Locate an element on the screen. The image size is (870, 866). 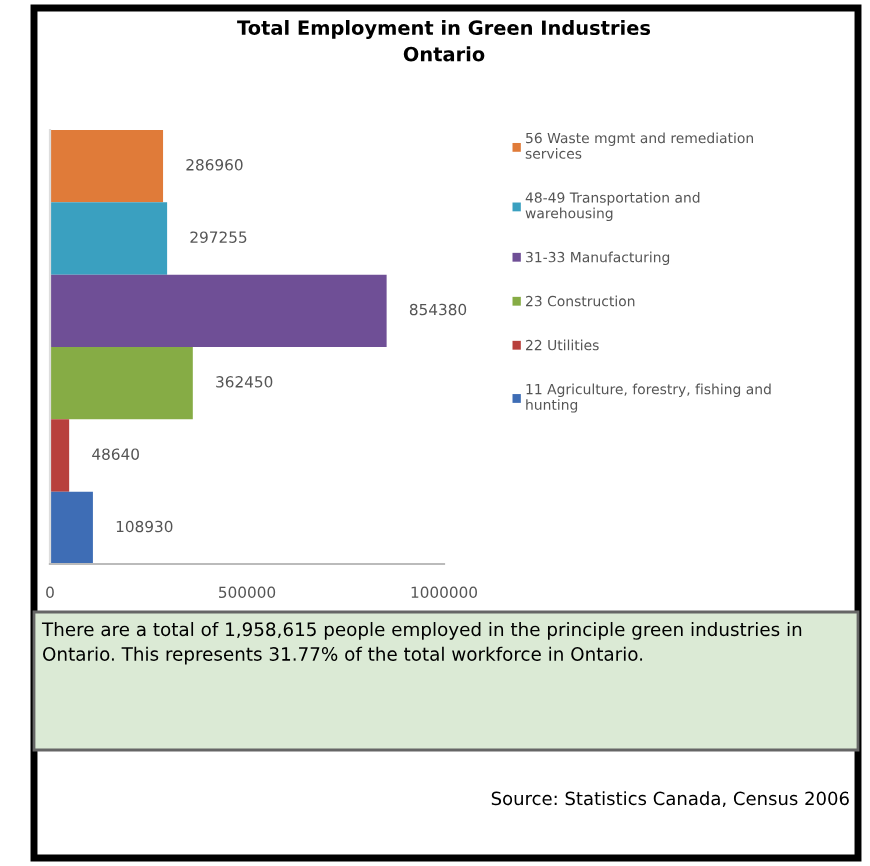
text: There are a total of 1,958,615 people employed in the principle green industries in Ontario. This represents 31.77% of the total workforce in Ontario. is located at coordinates (421, 643).